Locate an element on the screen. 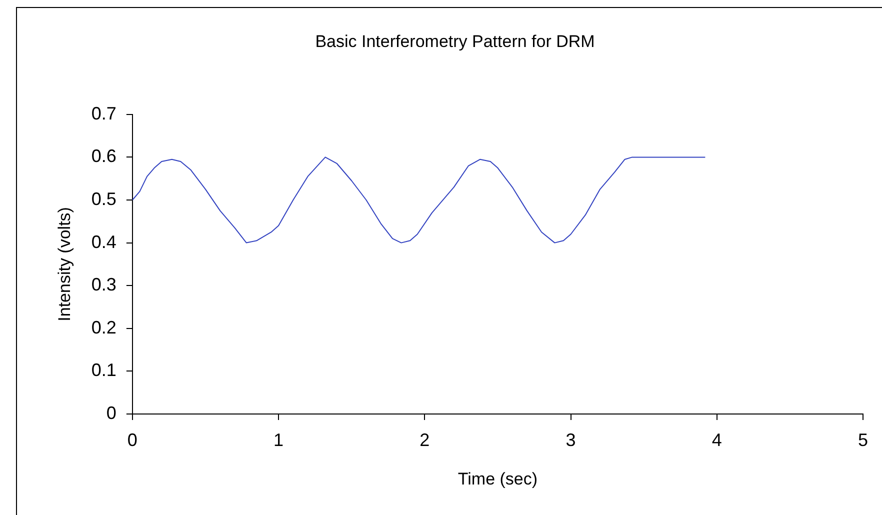 This screenshot has height=515, width=882. x-tick-label: 5 is located at coordinates (863, 440).